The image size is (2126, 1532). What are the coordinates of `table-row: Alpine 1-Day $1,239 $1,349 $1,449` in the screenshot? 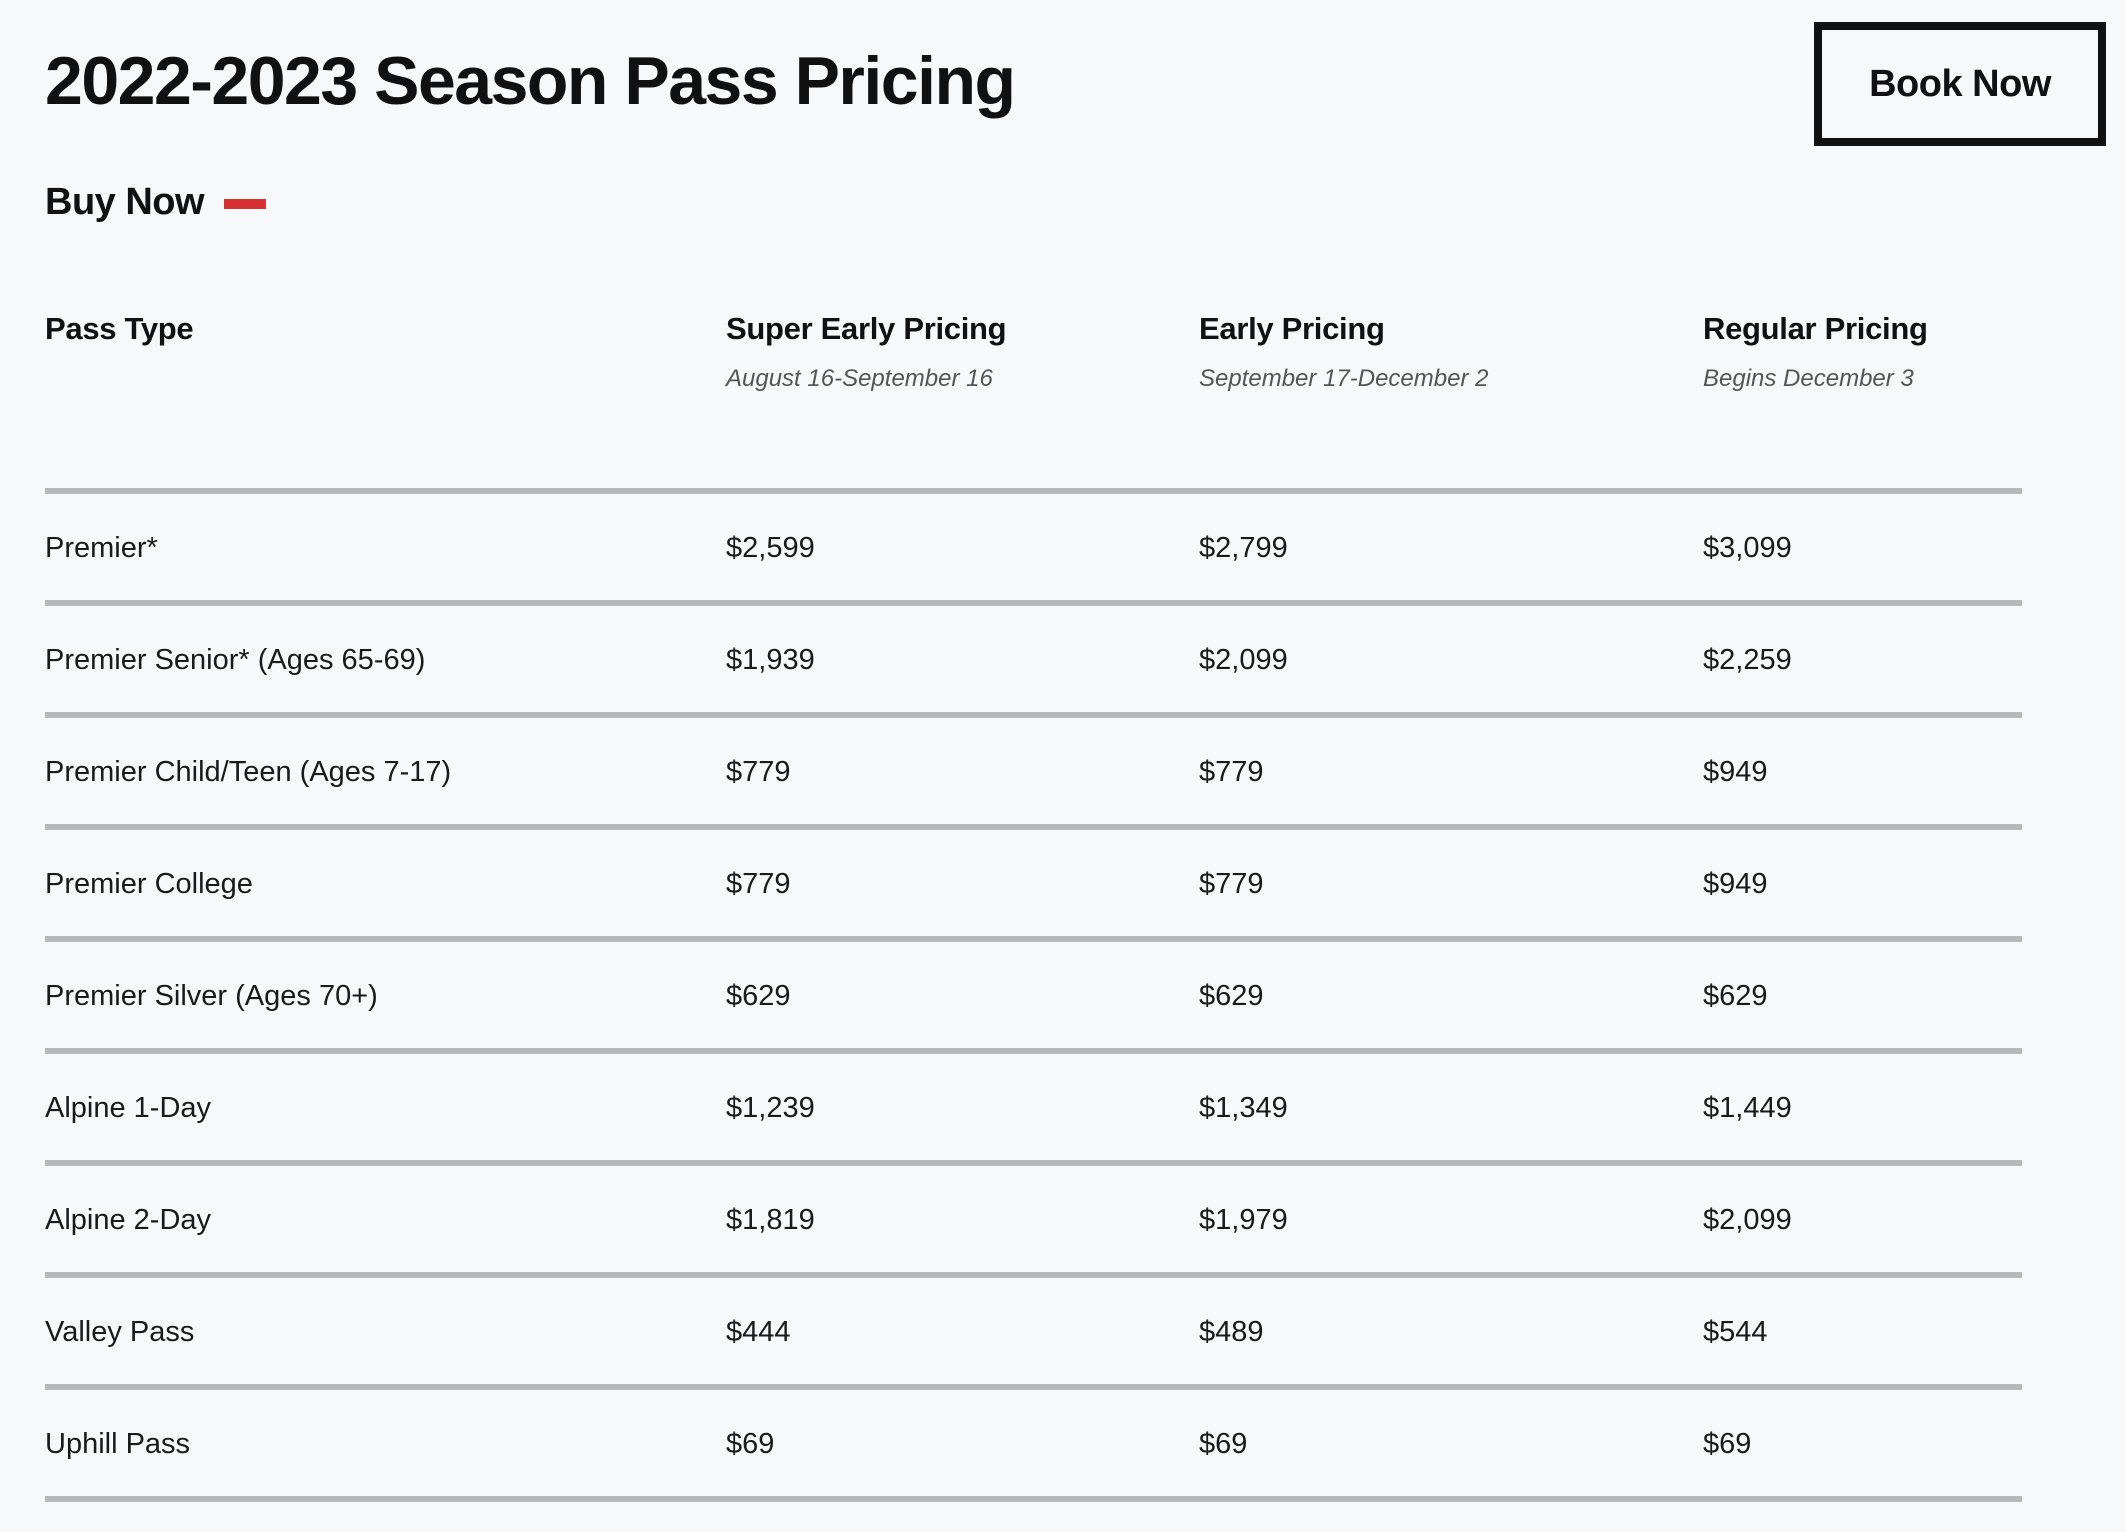 It's located at (1033, 1110).